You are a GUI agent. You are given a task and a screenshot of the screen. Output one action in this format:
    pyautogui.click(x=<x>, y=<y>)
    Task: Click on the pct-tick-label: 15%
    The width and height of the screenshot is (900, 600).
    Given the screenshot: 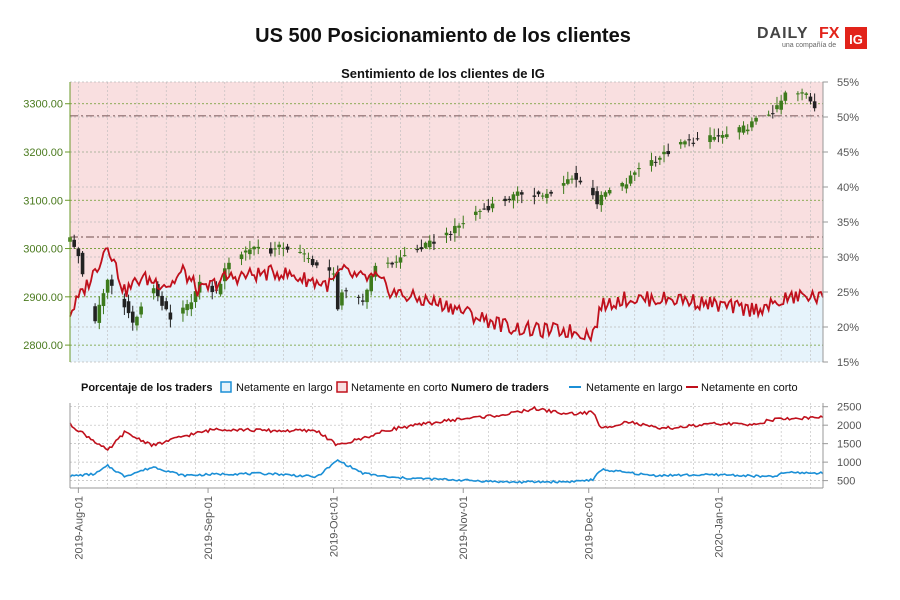 What is the action you would take?
    pyautogui.click(x=848, y=363)
    